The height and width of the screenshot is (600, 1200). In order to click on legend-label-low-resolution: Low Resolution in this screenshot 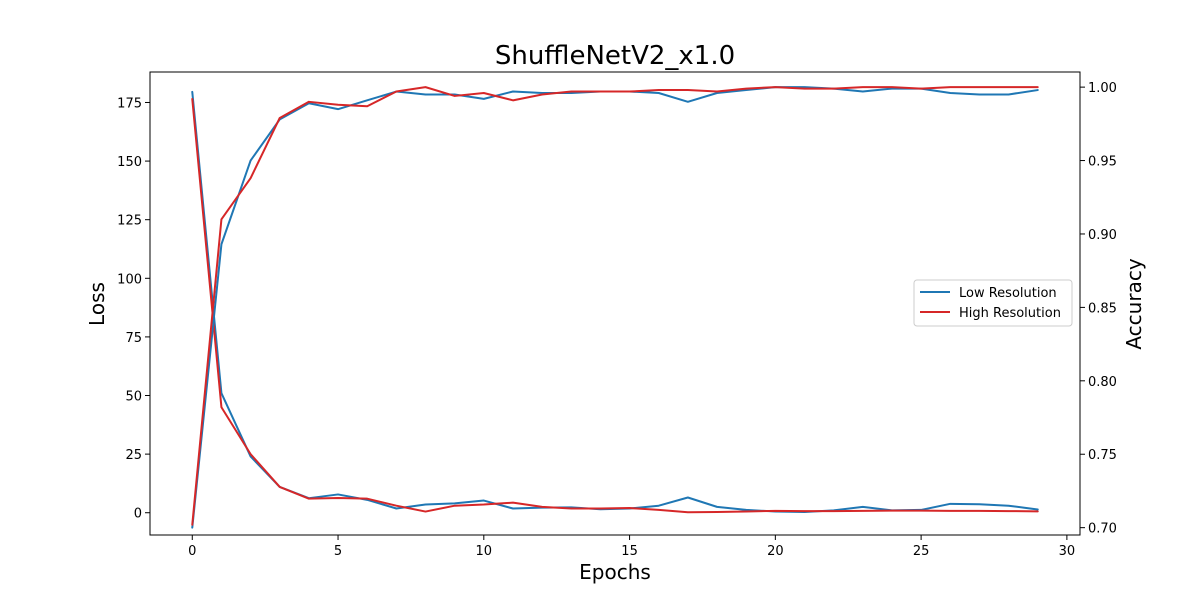, I will do `click(1008, 293)`.